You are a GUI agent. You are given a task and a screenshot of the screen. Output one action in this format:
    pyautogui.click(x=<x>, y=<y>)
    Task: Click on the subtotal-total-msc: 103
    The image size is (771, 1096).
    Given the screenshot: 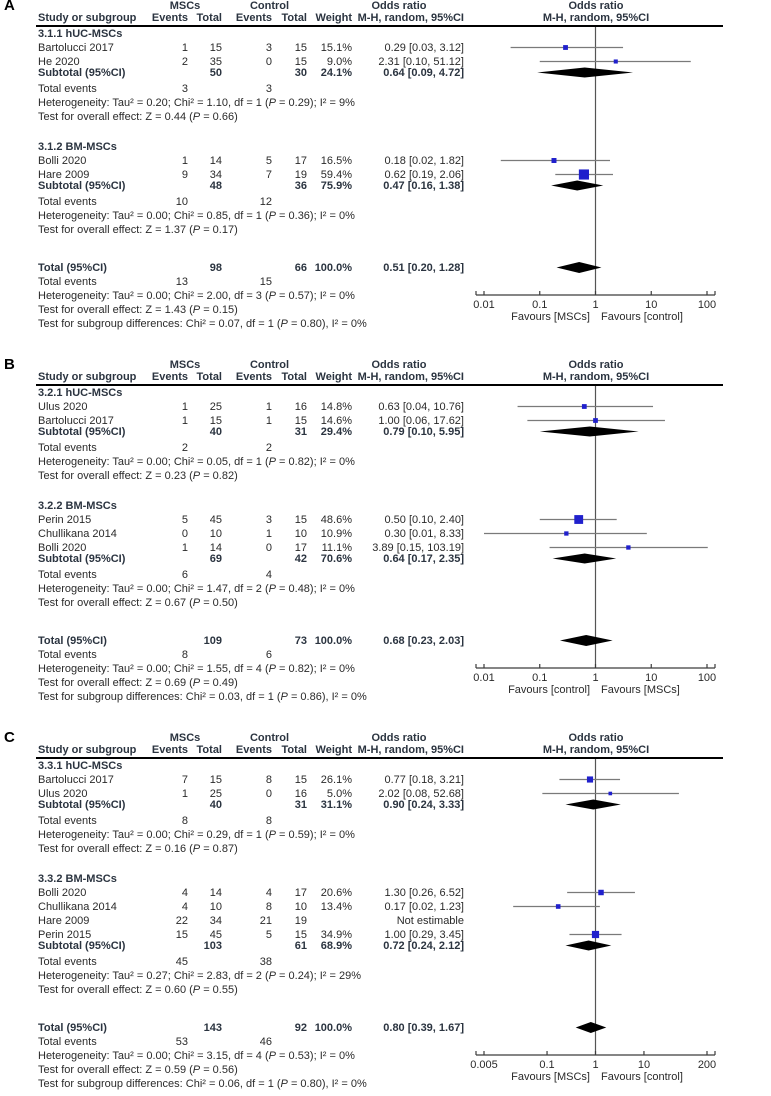 What is the action you would take?
    pyautogui.click(x=212, y=946)
    